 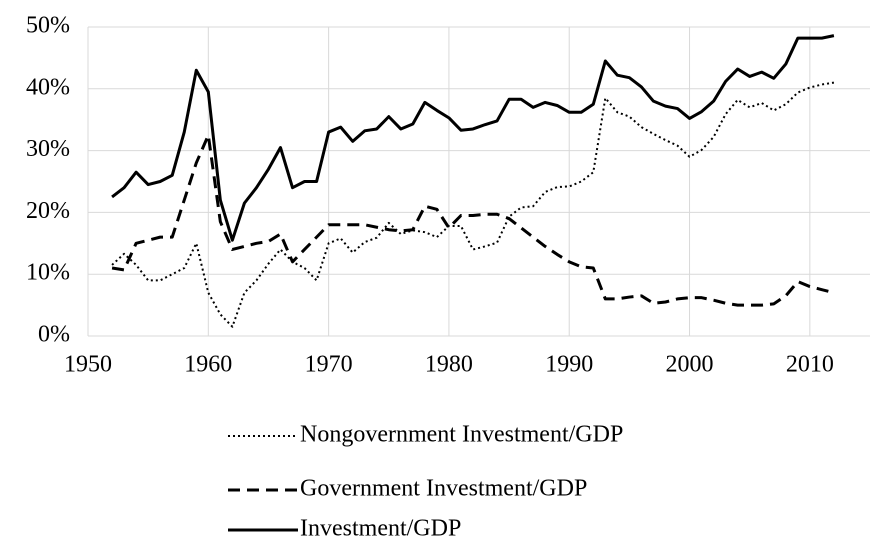 I want to click on x-tick-label: 1980, so click(x=449, y=365).